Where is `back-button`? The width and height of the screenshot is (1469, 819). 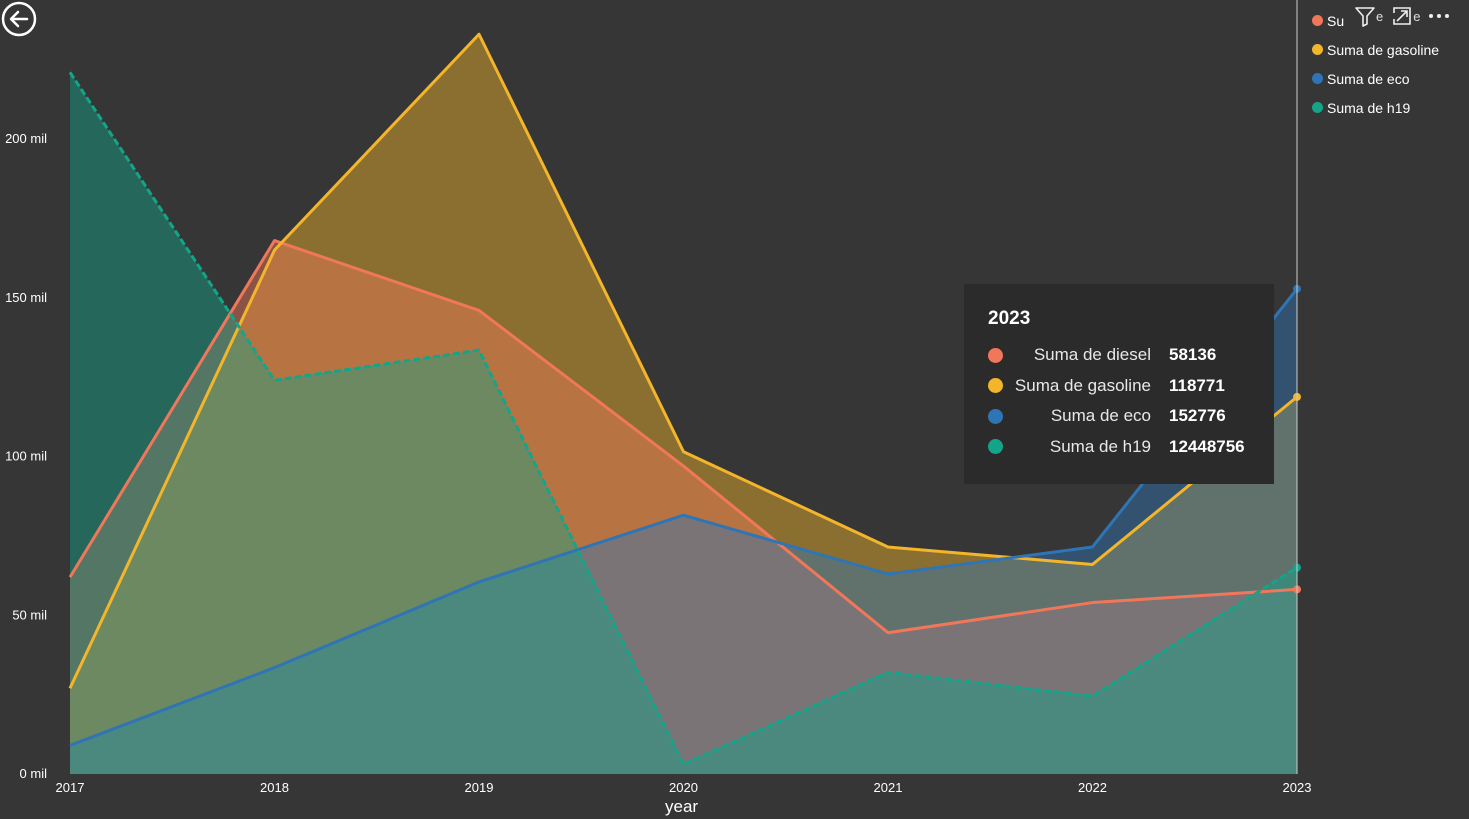
back-button is located at coordinates (19, 19).